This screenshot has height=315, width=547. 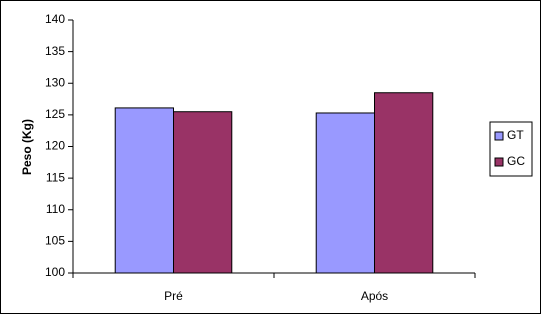 What do you see at coordinates (55, 114) in the screenshot?
I see `y-tick-label: 125` at bounding box center [55, 114].